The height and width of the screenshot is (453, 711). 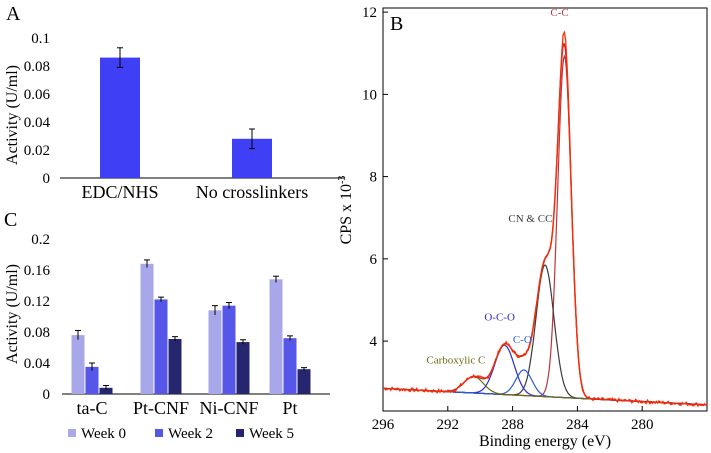 What do you see at coordinates (12, 115) in the screenshot?
I see `panel-a-y-axis-label: Activity (U/ml)` at bounding box center [12, 115].